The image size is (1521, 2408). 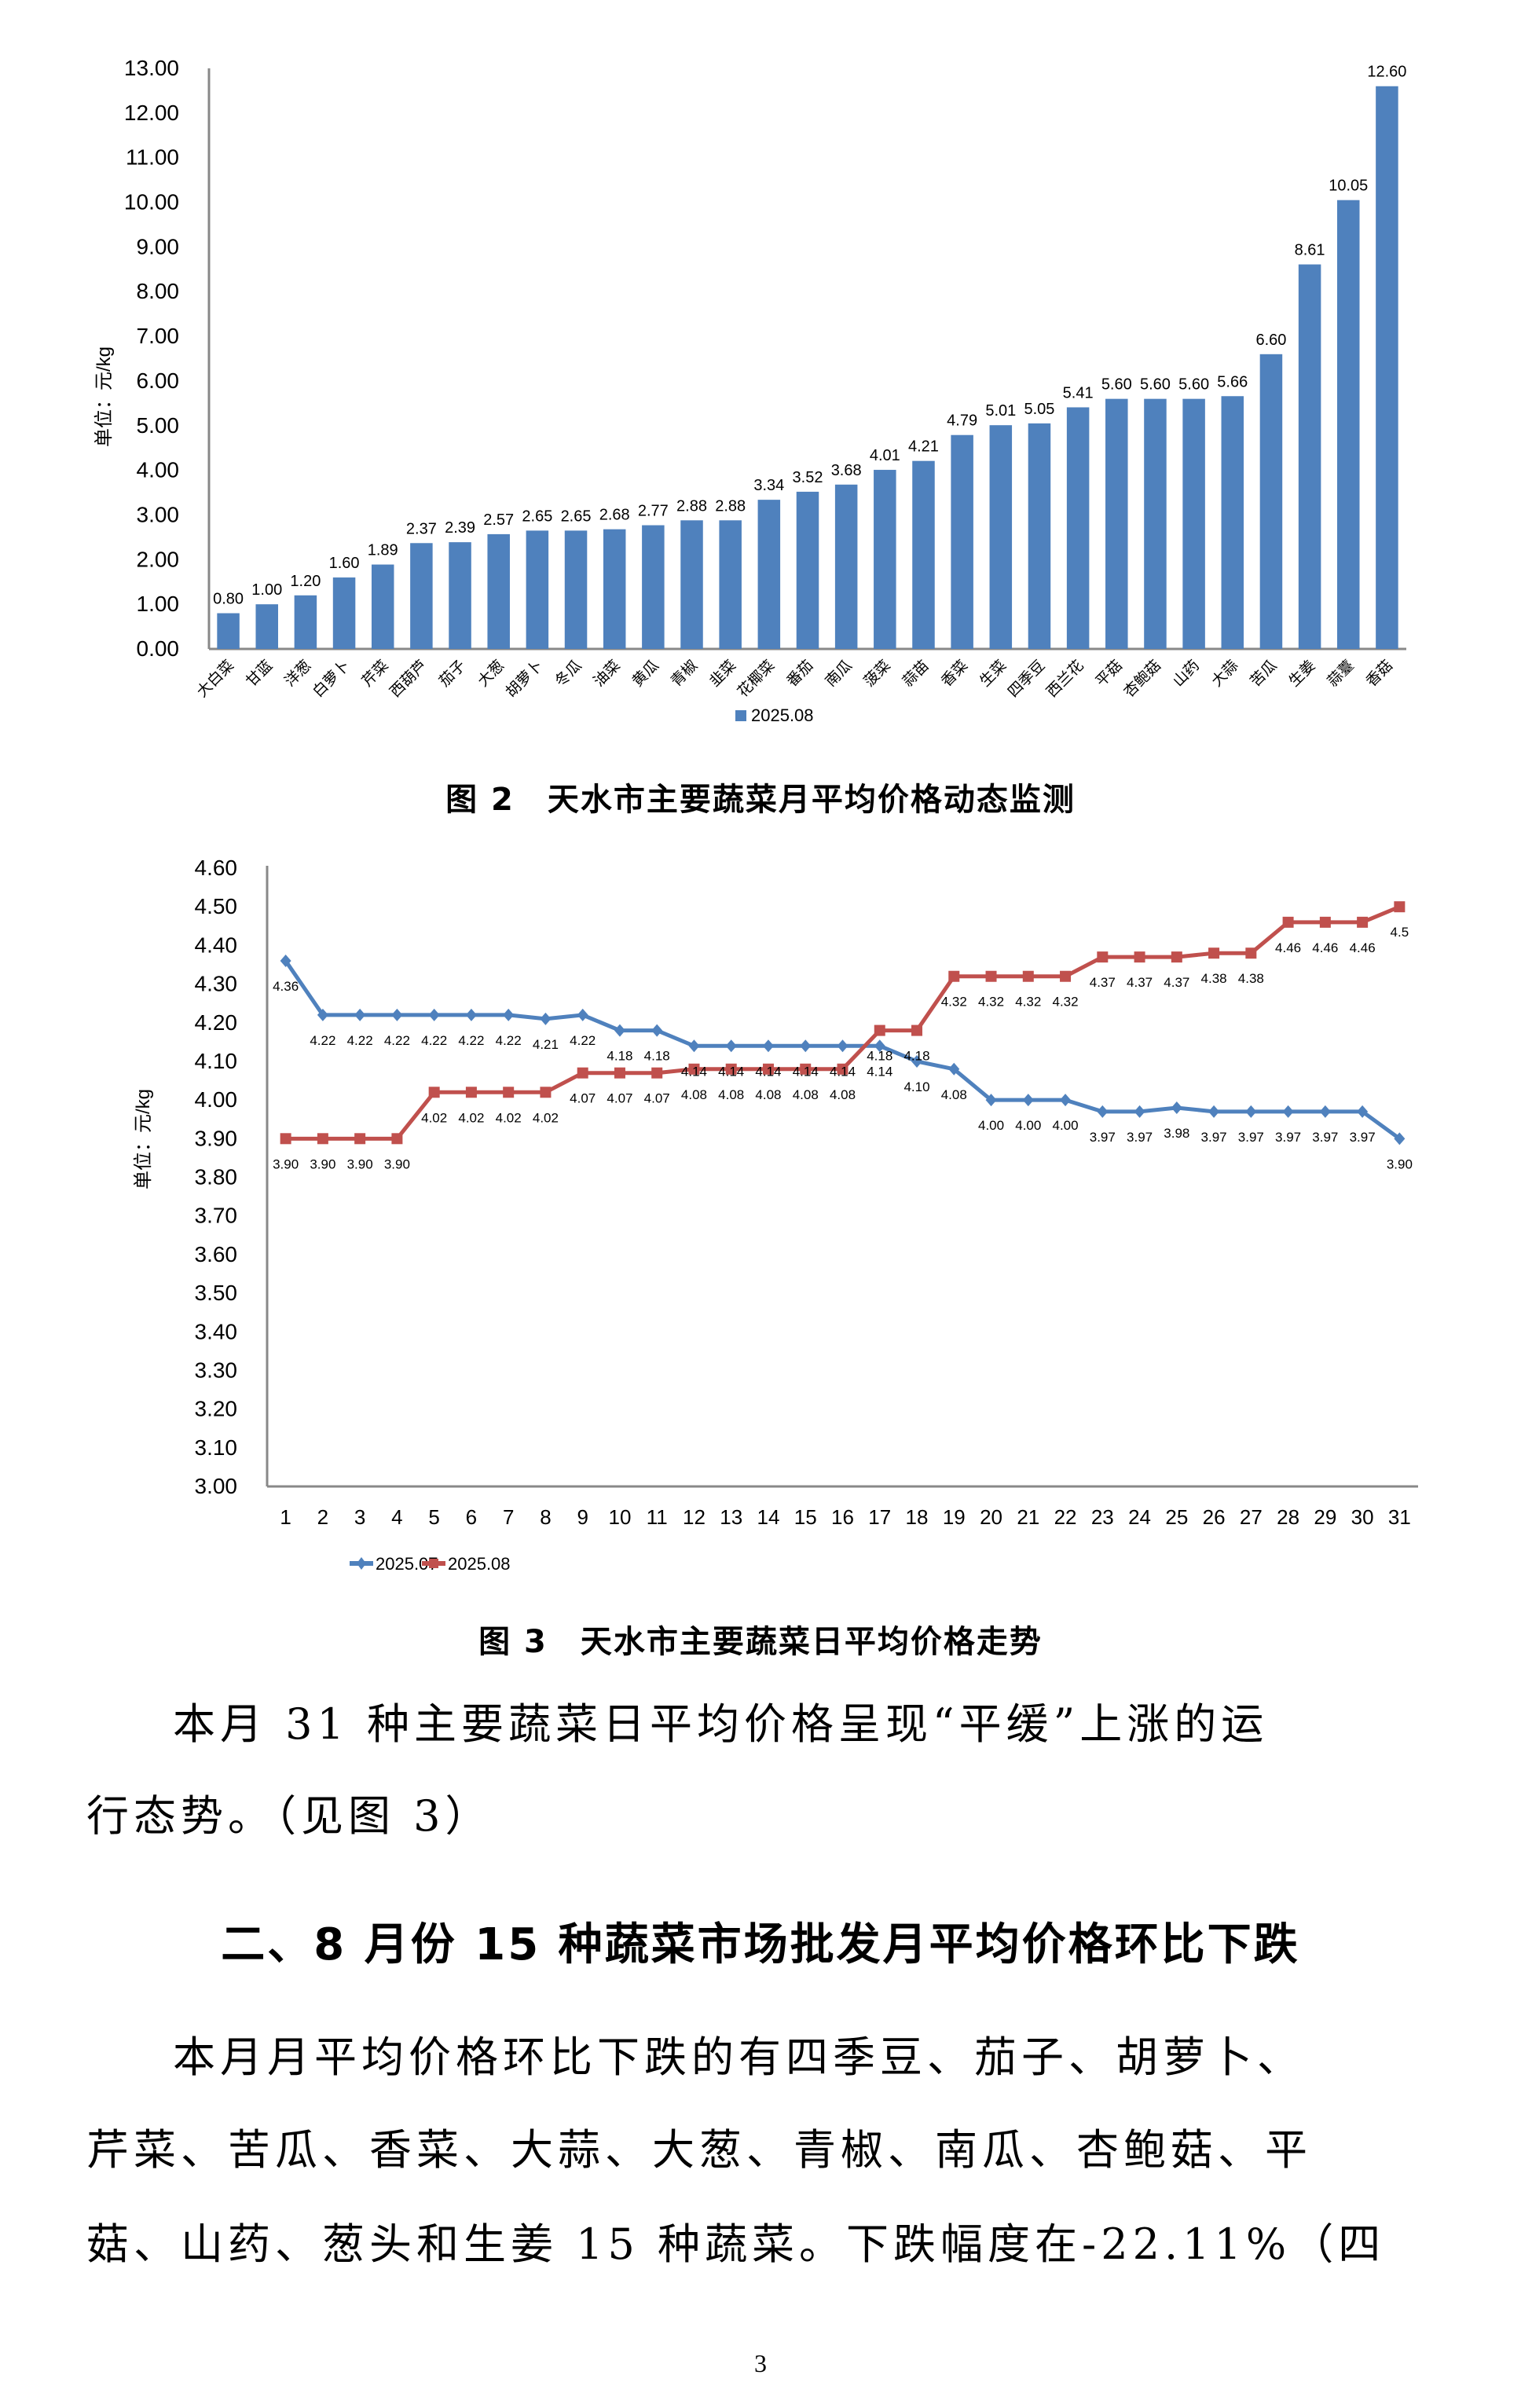 I want to click on category-label: 白萝卜, so click(x=332, y=679).